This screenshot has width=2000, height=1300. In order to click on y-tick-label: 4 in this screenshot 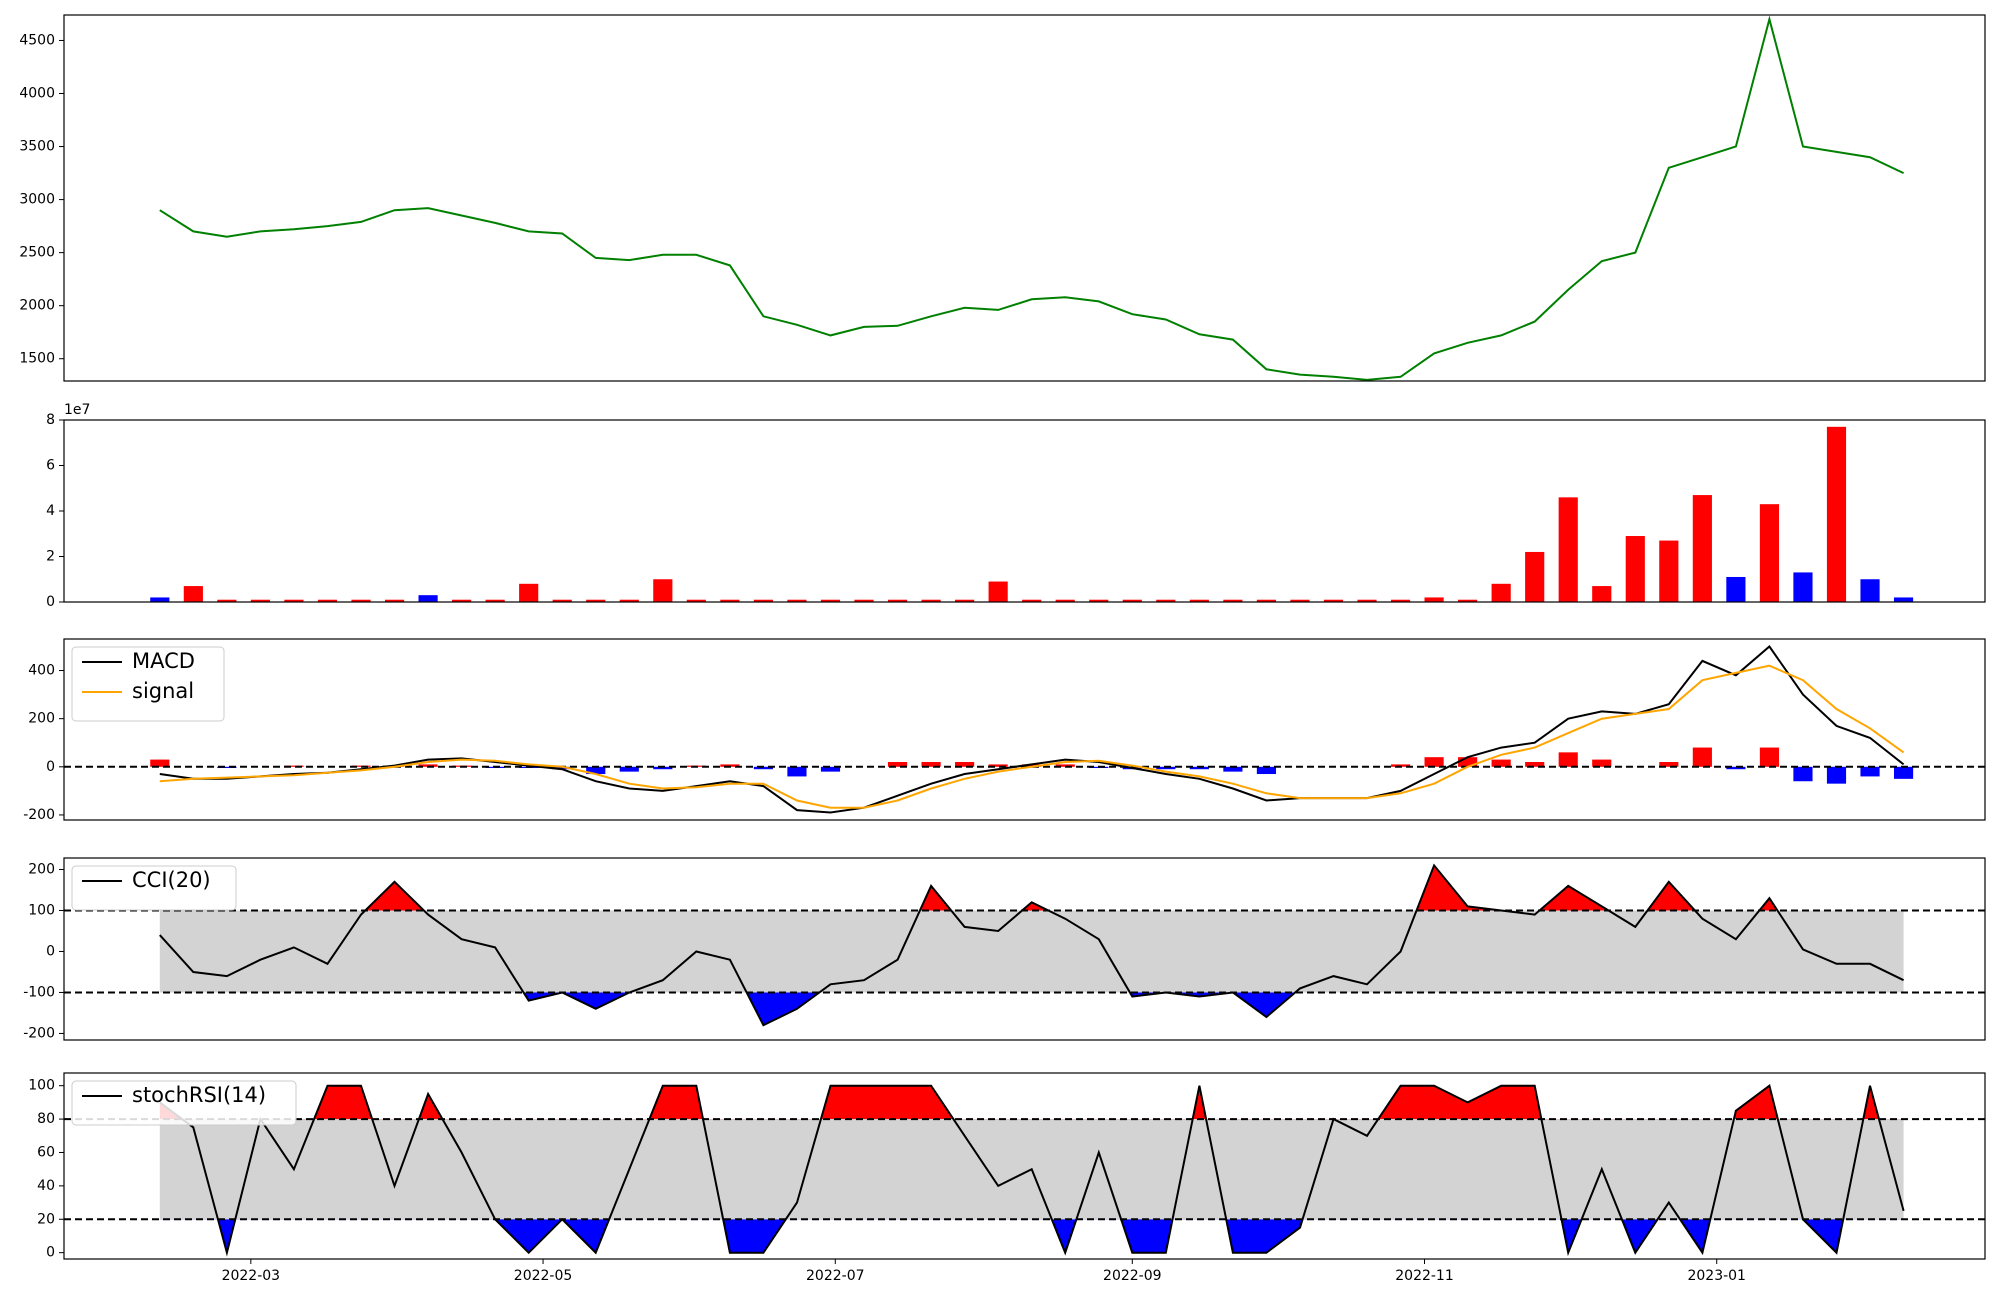, I will do `click(50, 511)`.